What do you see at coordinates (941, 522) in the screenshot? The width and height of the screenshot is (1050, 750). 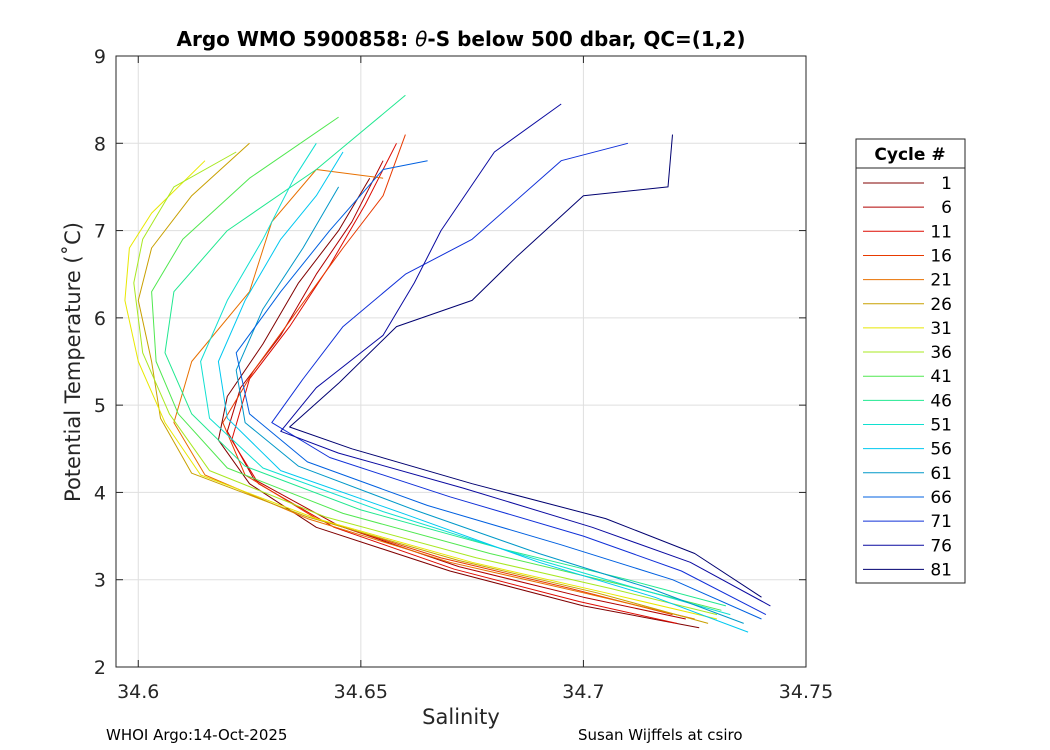 I see `legend-label-cycle-71: 71` at bounding box center [941, 522].